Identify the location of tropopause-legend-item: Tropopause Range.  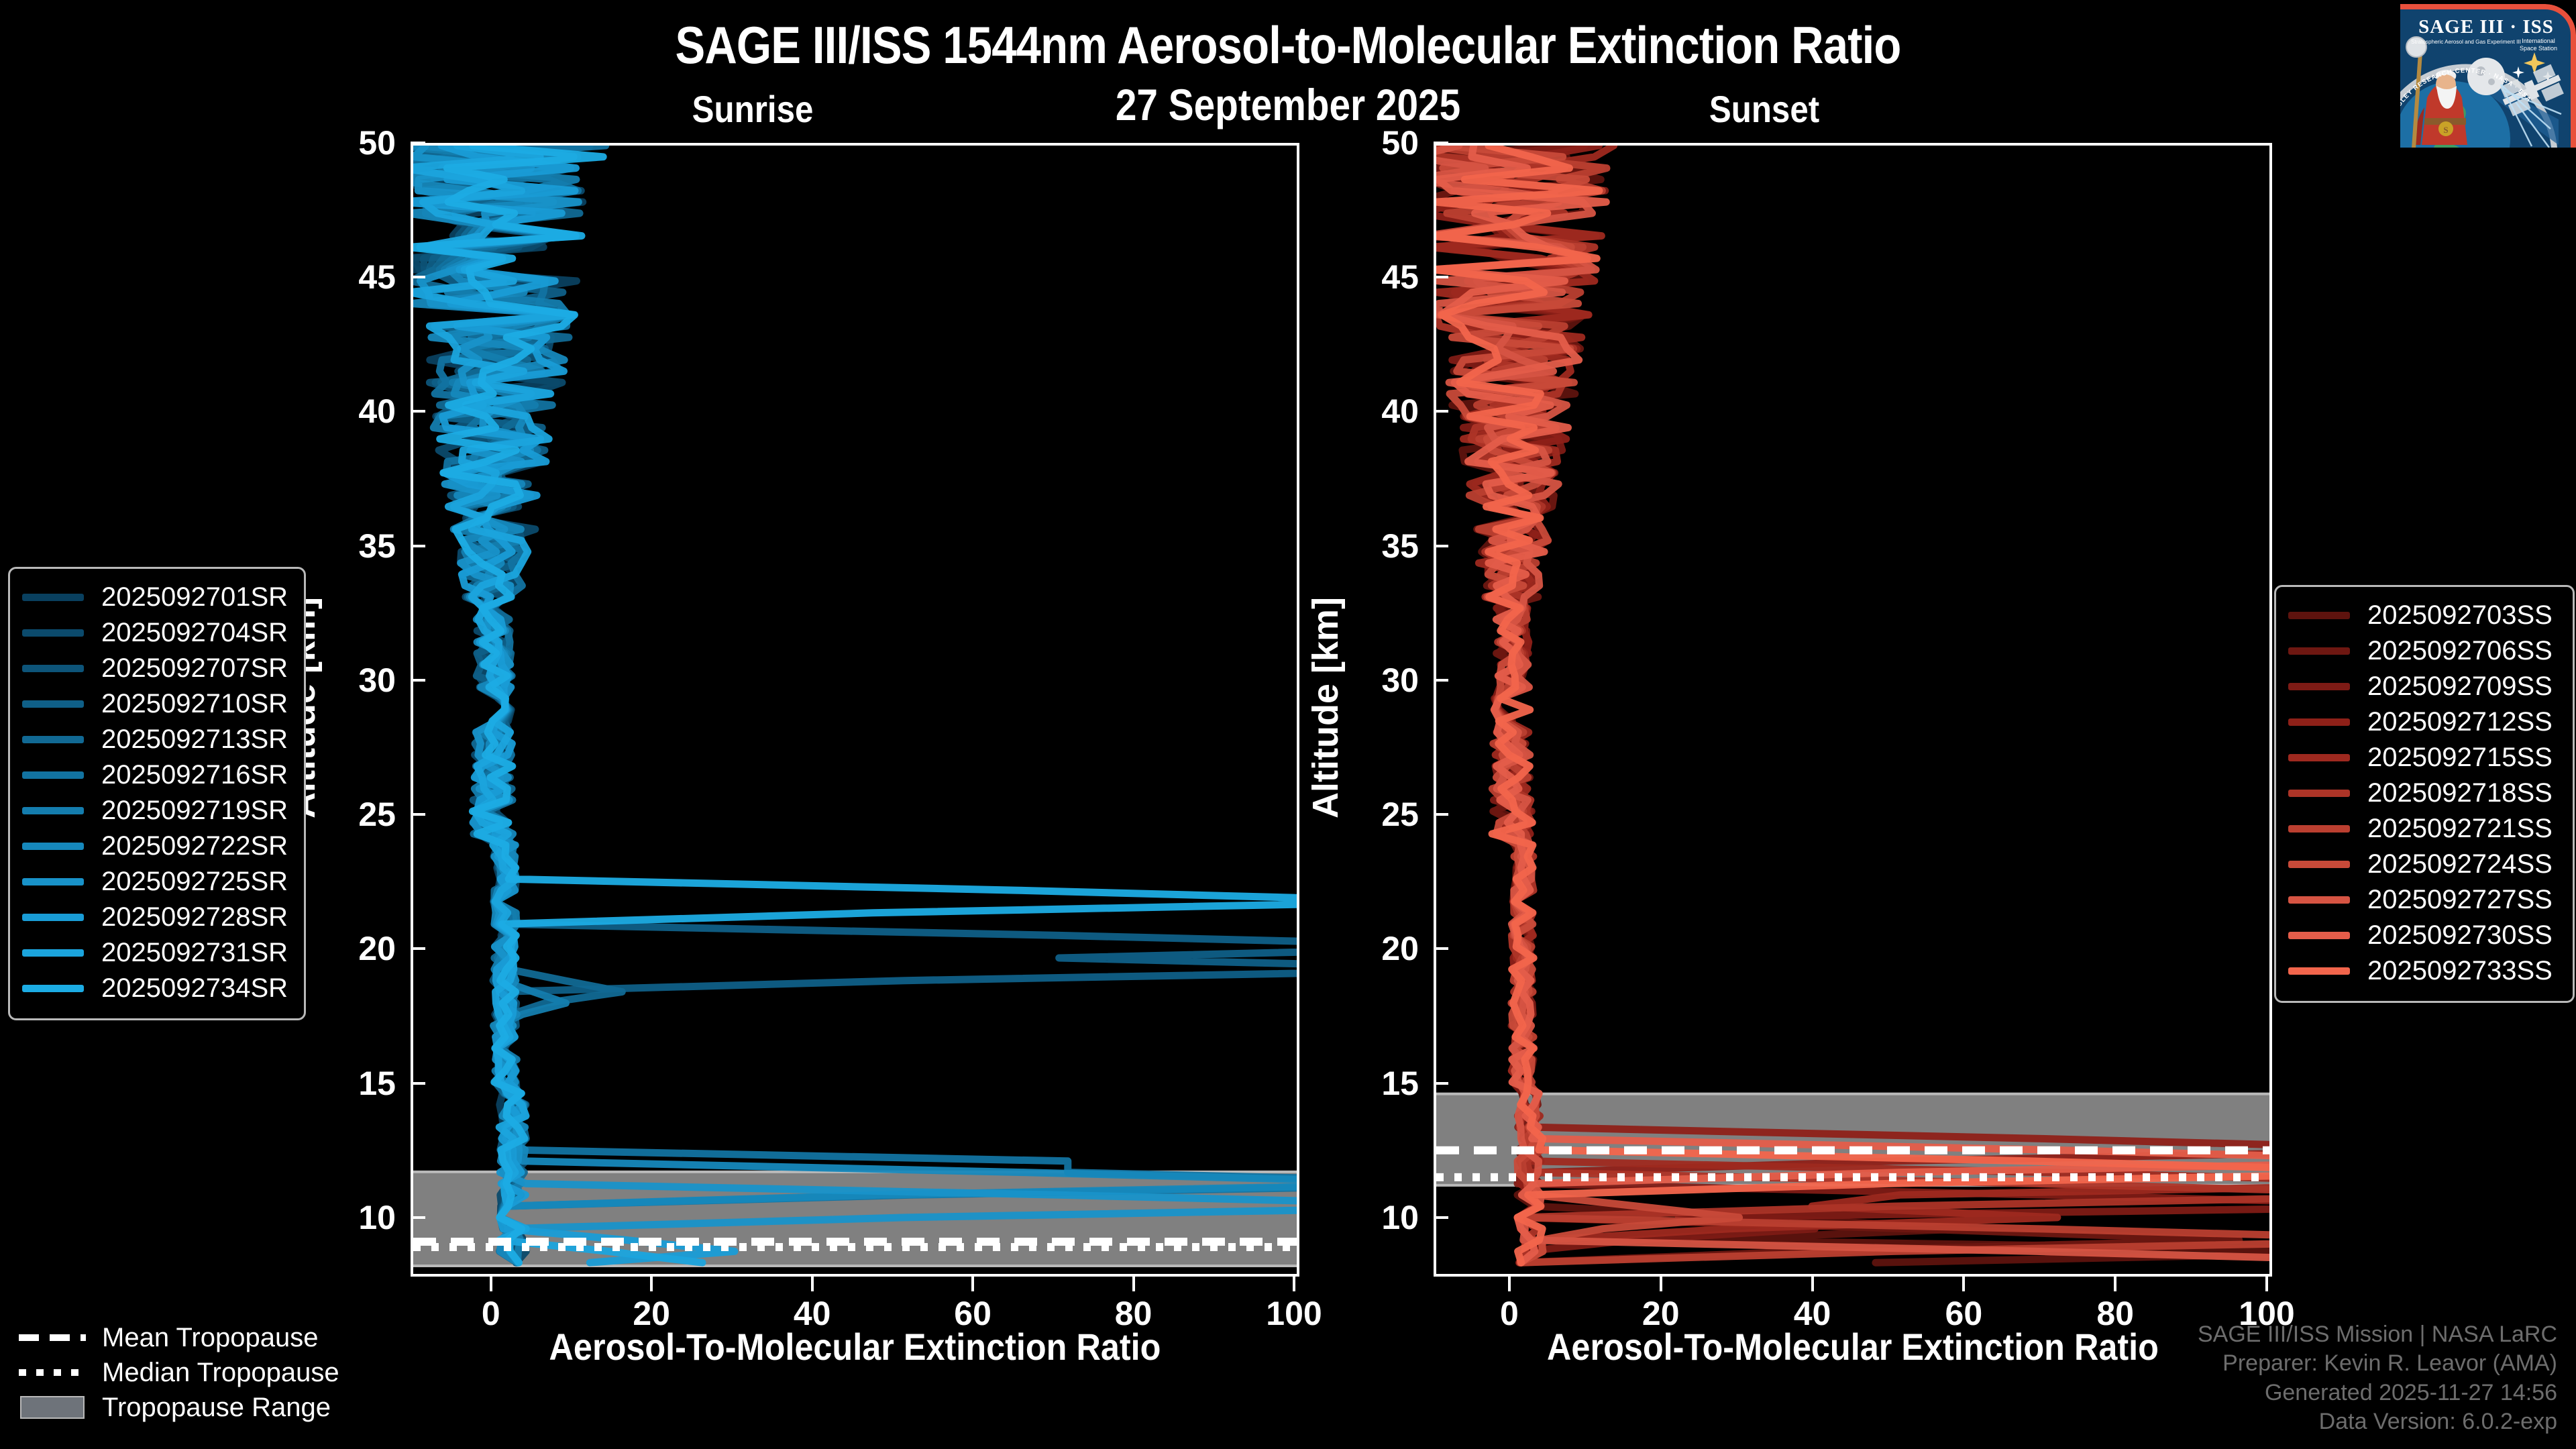
(227, 1407).